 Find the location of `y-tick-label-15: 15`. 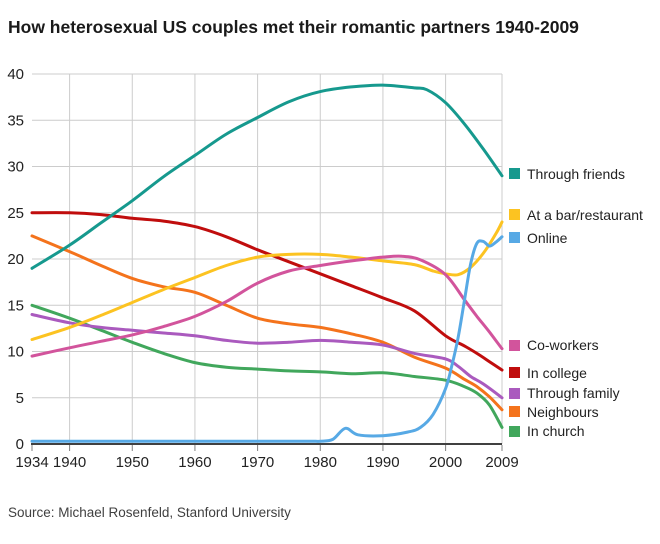

y-tick-label-15: 15 is located at coordinates (15, 305).